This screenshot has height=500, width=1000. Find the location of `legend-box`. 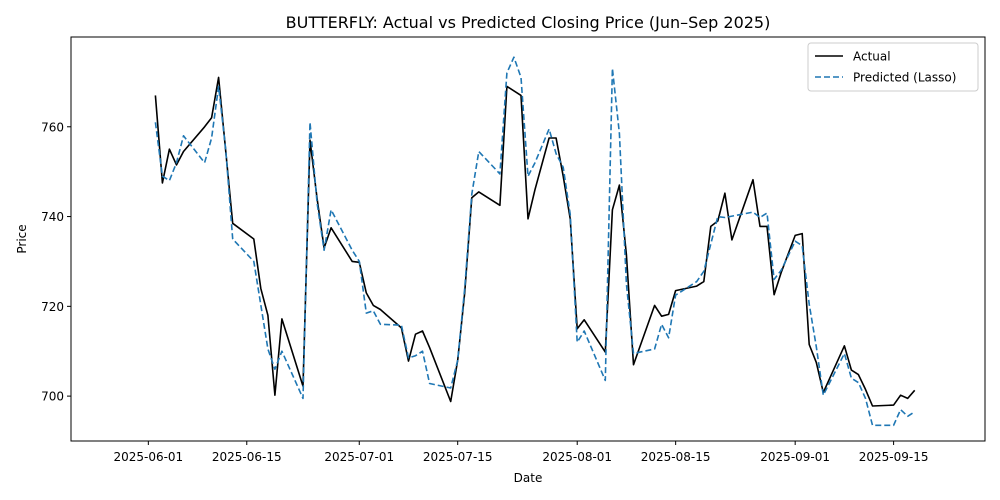

legend-box is located at coordinates (893, 67).